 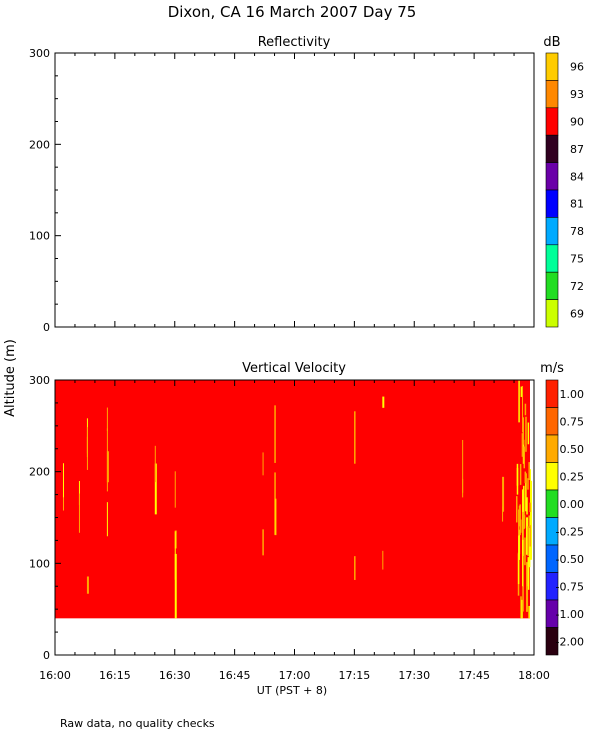 I want to click on colorbar-label: 75, so click(x=577, y=259).